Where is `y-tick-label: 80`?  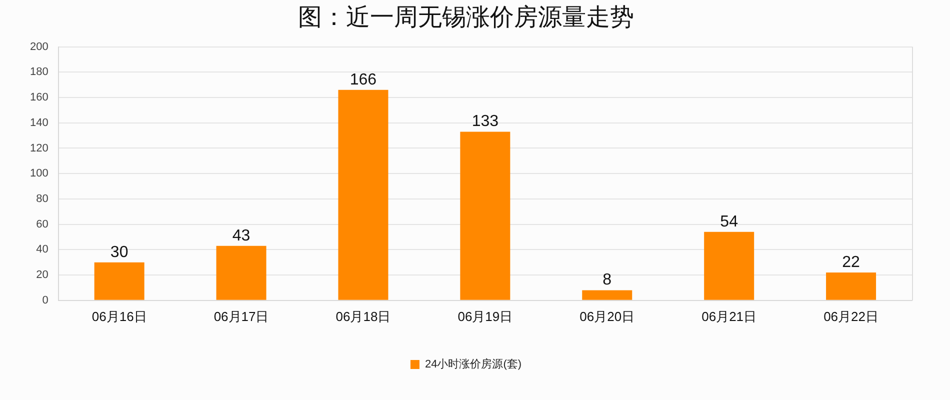 y-tick-label: 80 is located at coordinates (42, 198).